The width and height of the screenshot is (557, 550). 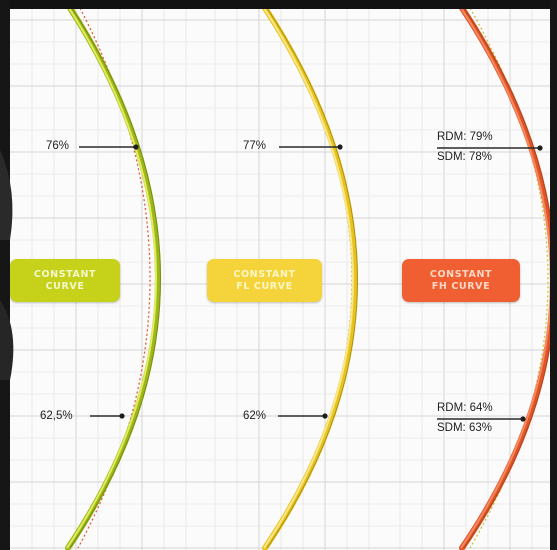 I want to click on lower-sdm-label: SDM: 63%, so click(x=464, y=428).